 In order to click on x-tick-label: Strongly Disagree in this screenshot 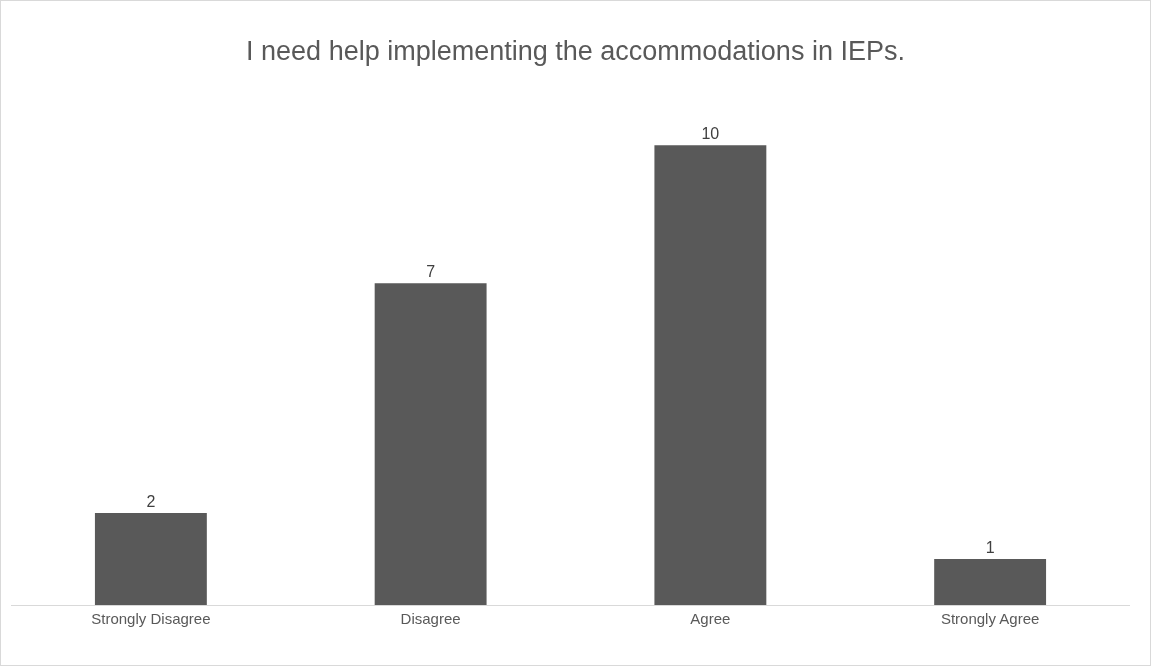, I will do `click(151, 618)`.